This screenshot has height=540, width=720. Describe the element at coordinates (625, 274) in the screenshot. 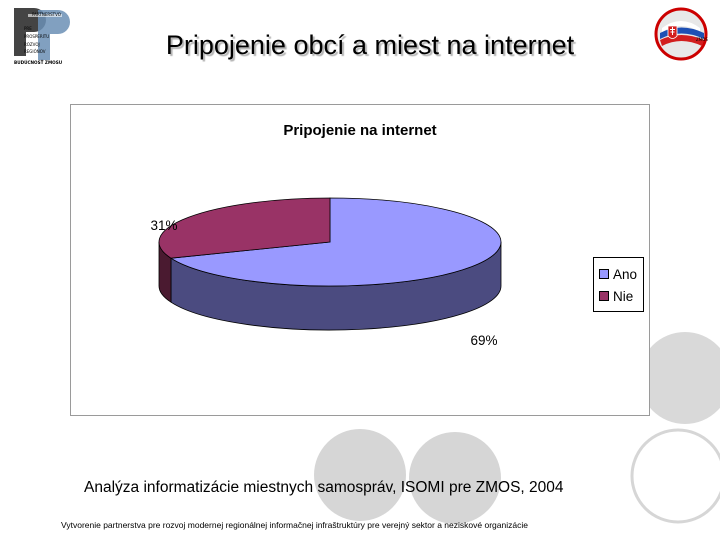

I see `legend-label-ano: Ano` at that location.